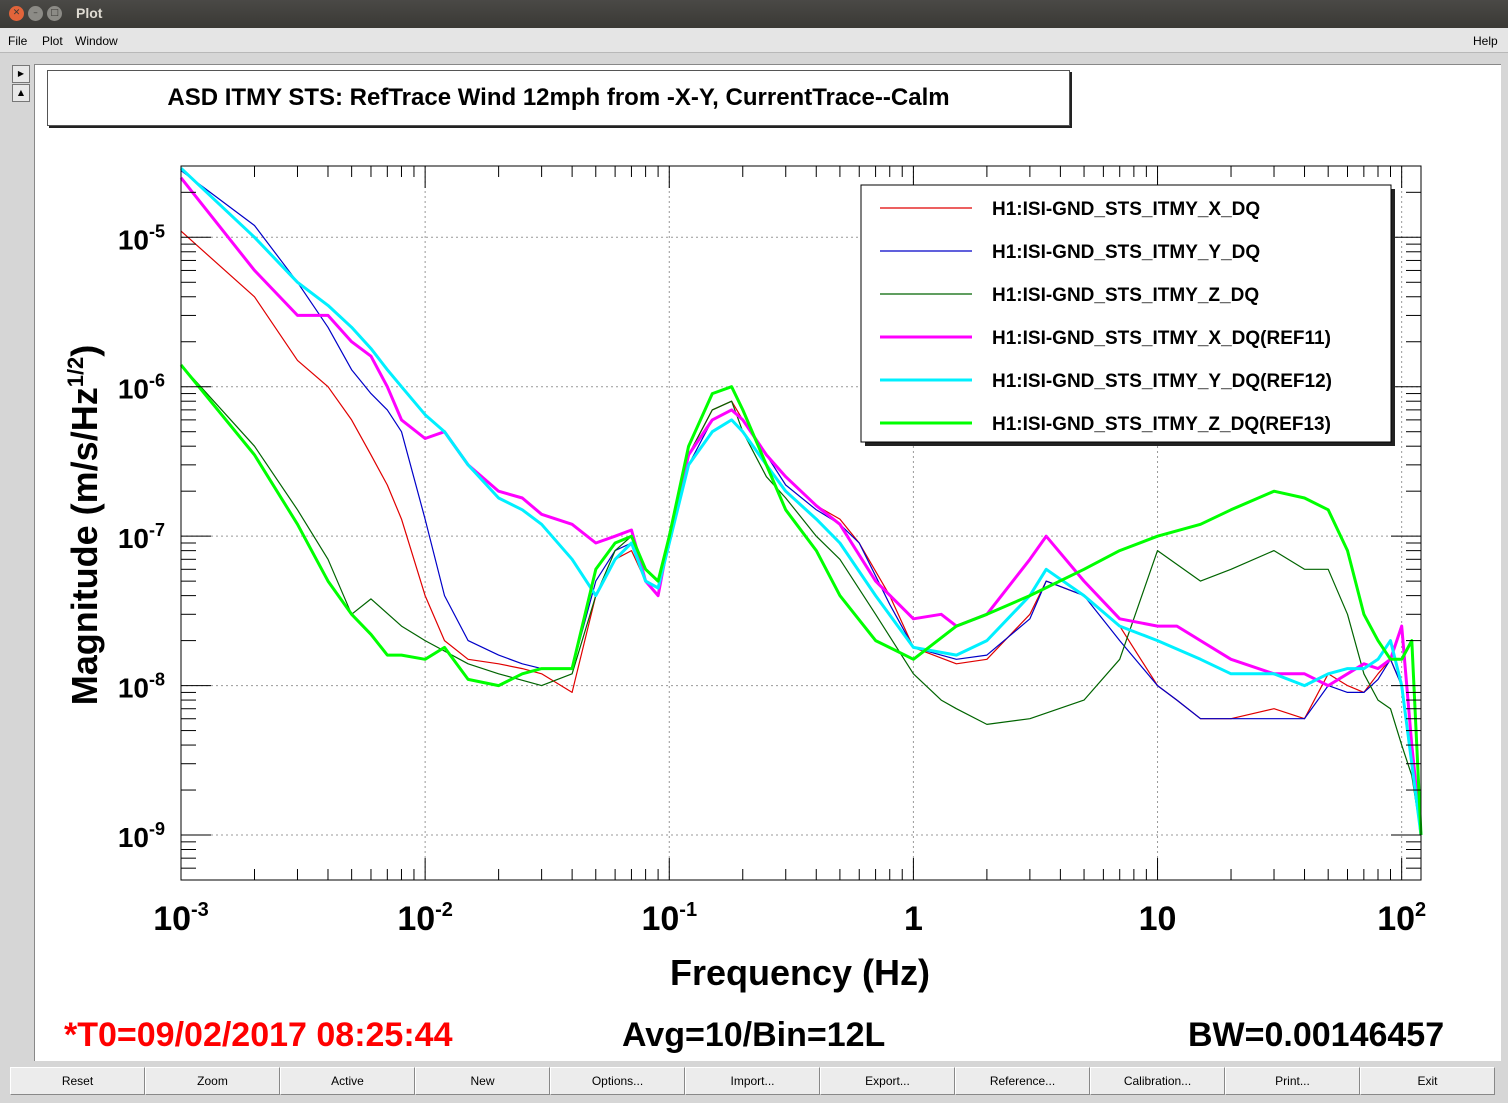 Image resolution: width=1508 pixels, height=1103 pixels. Describe the element at coordinates (347, 1081) in the screenshot. I see `active-button: Active` at that location.